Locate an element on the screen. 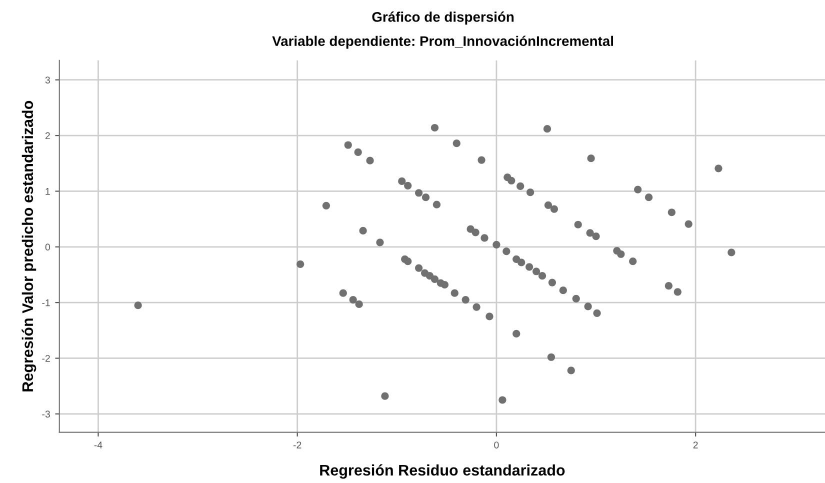 The width and height of the screenshot is (825, 483). y-tick-label: -3 is located at coordinates (46, 414).